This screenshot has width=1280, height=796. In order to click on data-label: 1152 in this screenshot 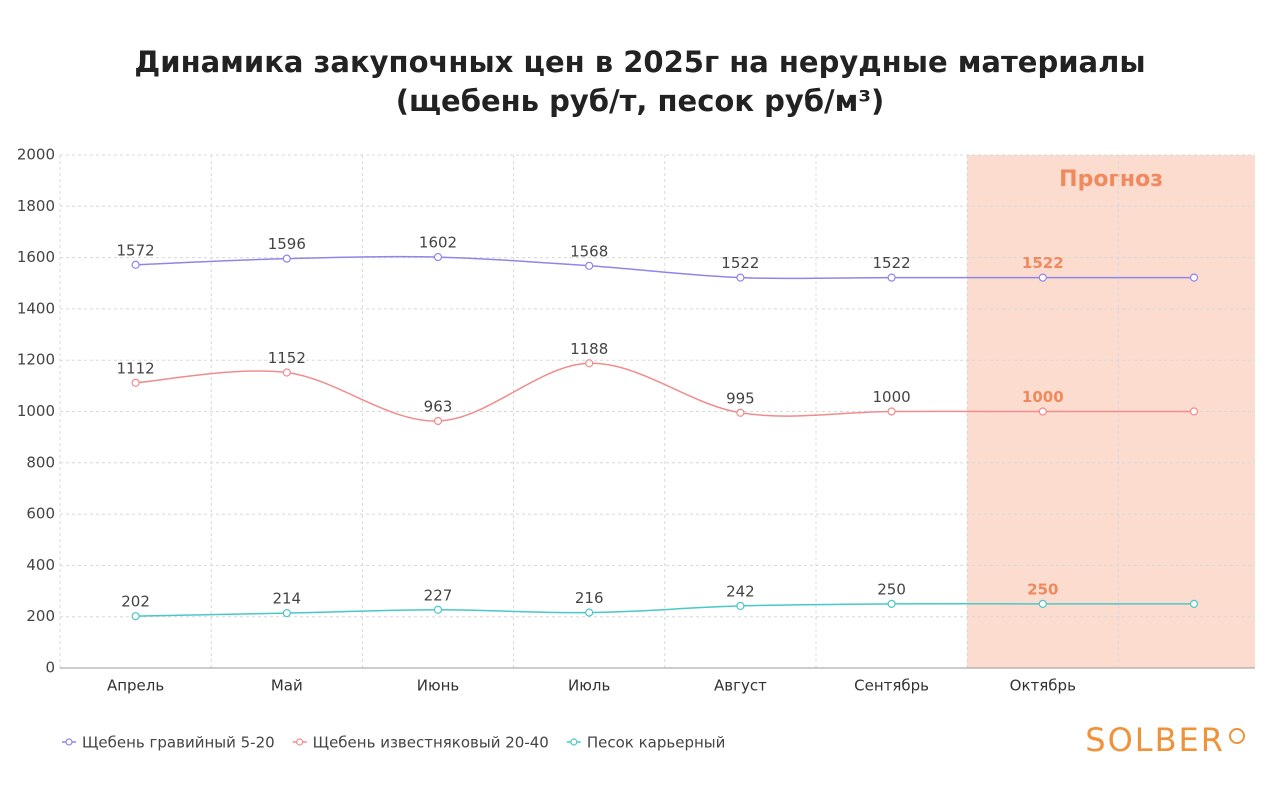, I will do `click(287, 358)`.